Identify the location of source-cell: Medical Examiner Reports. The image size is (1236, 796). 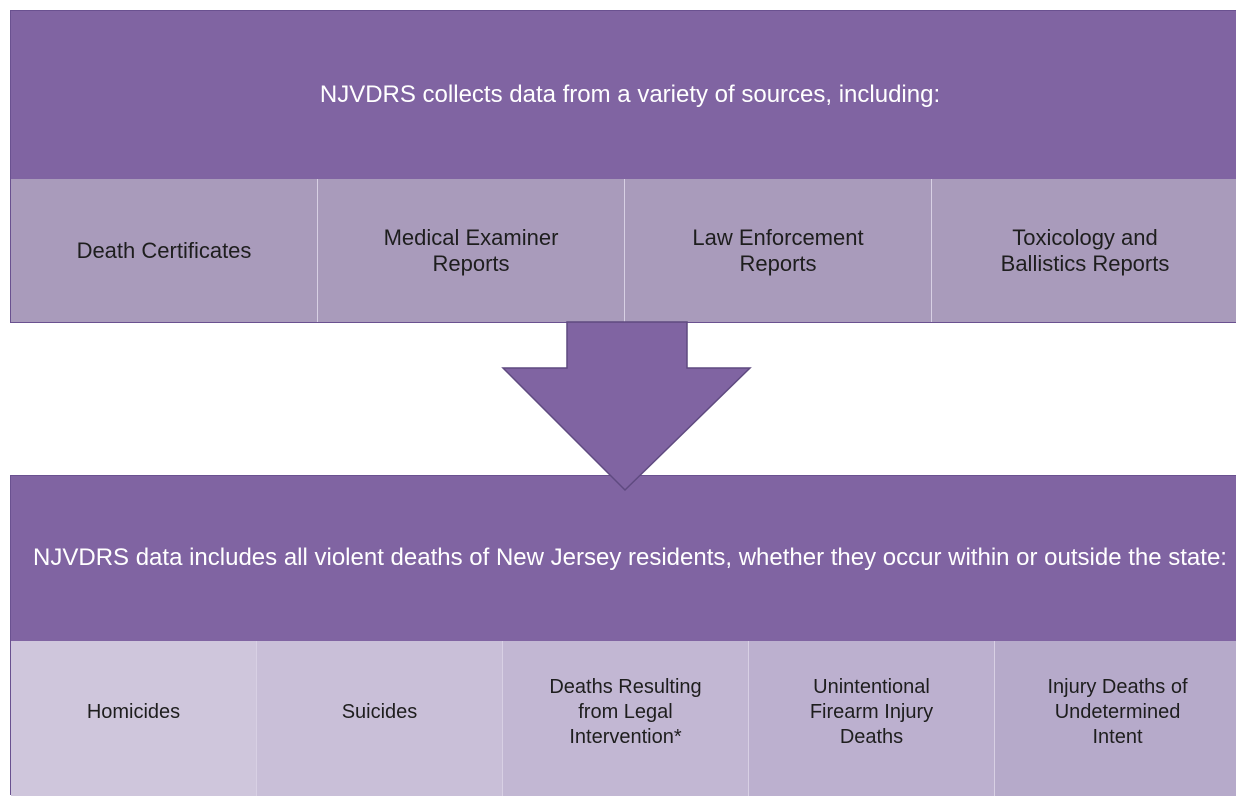
(471, 250).